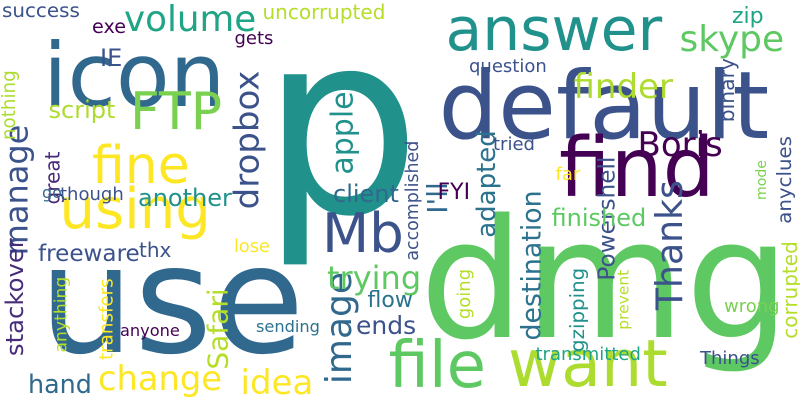 The width and height of the screenshot is (800, 400). I want to click on word-client: client, so click(366, 194).